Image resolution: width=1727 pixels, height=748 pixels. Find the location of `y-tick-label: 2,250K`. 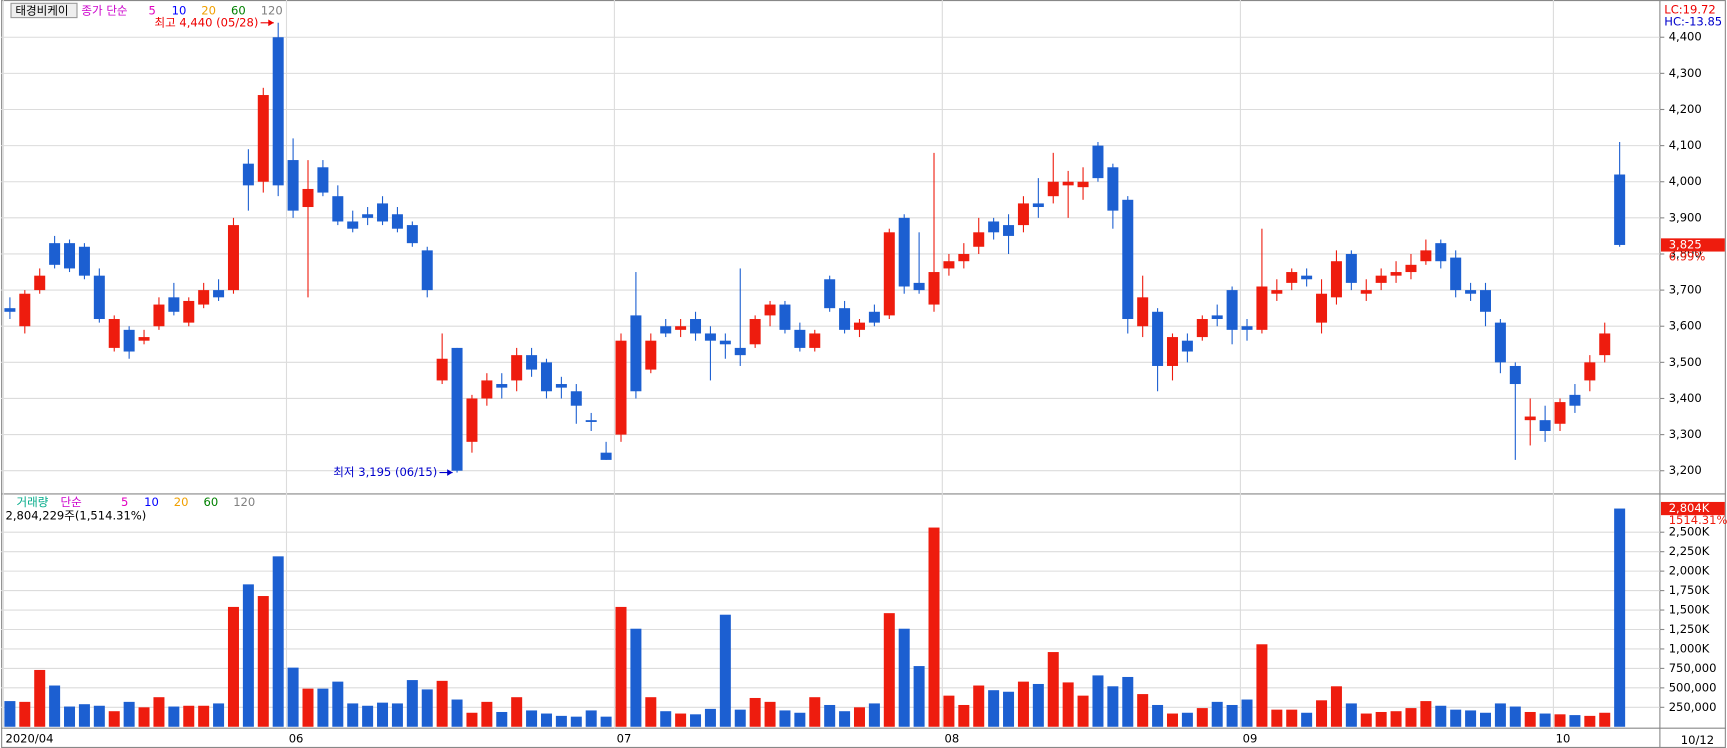

y-tick-label: 2,250K is located at coordinates (1689, 551).